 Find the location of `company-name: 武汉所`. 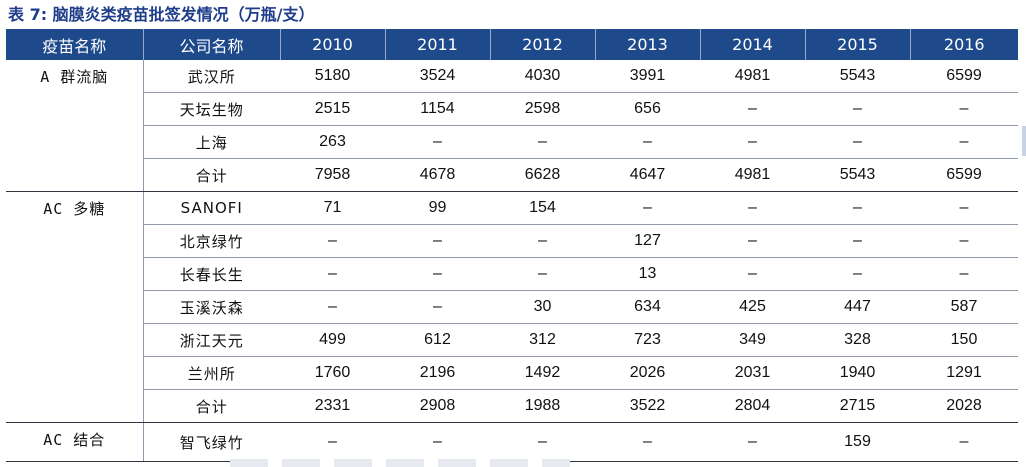

company-name: 武汉所 is located at coordinates (211, 76).